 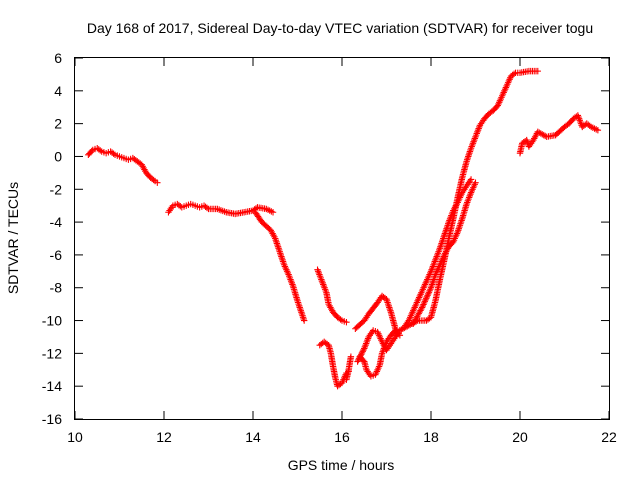 What do you see at coordinates (56, 288) in the screenshot?
I see `y-tick-label: -8` at bounding box center [56, 288].